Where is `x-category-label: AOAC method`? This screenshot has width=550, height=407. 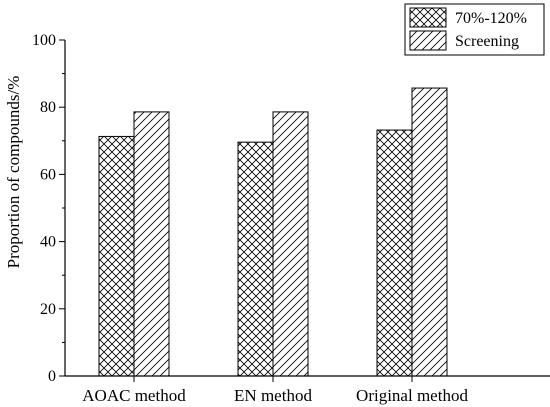
x-category-label: AOAC method is located at coordinates (134, 395).